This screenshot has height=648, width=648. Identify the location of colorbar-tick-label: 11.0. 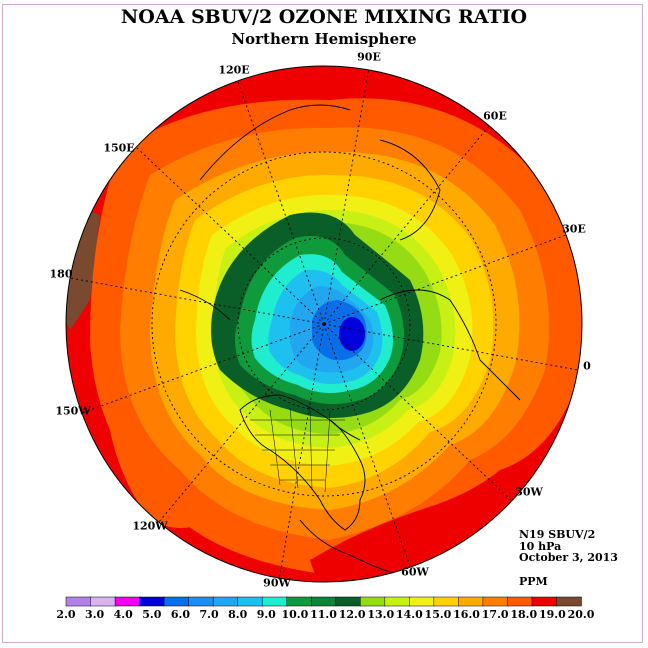
(323, 614).